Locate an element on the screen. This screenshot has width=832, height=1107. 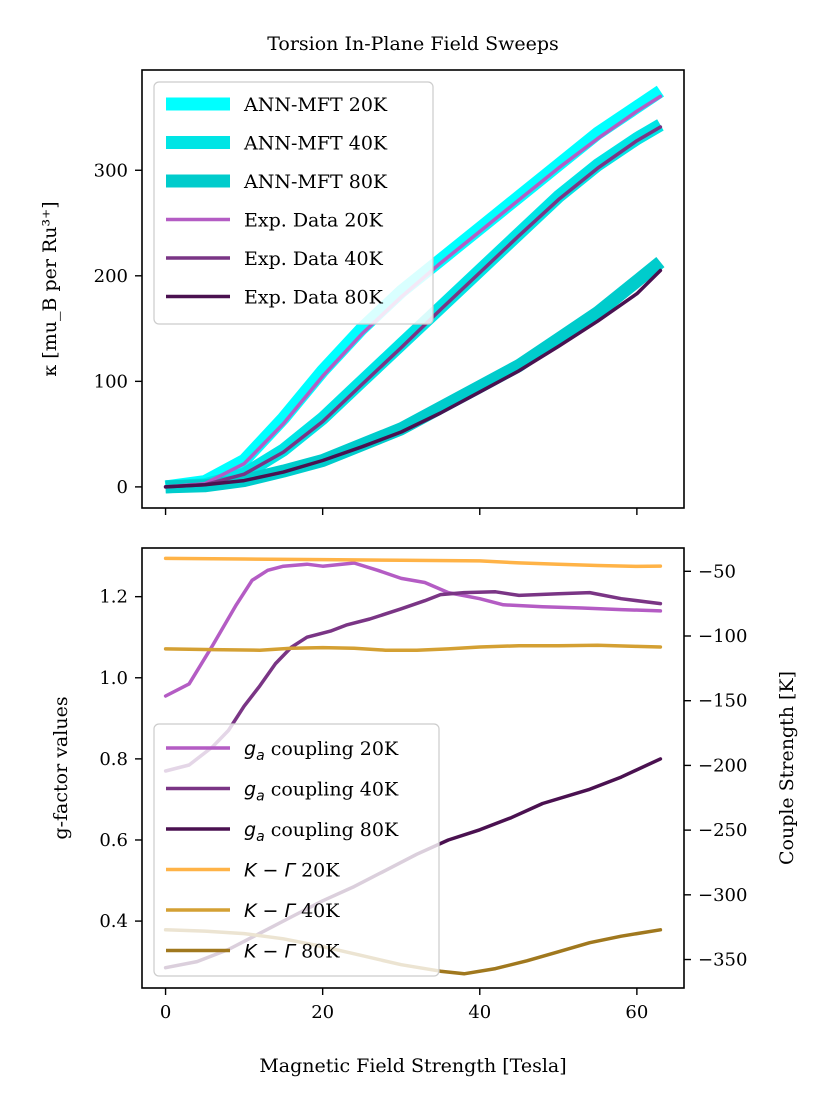
top-y-tick-label: 0 is located at coordinates (122, 487).